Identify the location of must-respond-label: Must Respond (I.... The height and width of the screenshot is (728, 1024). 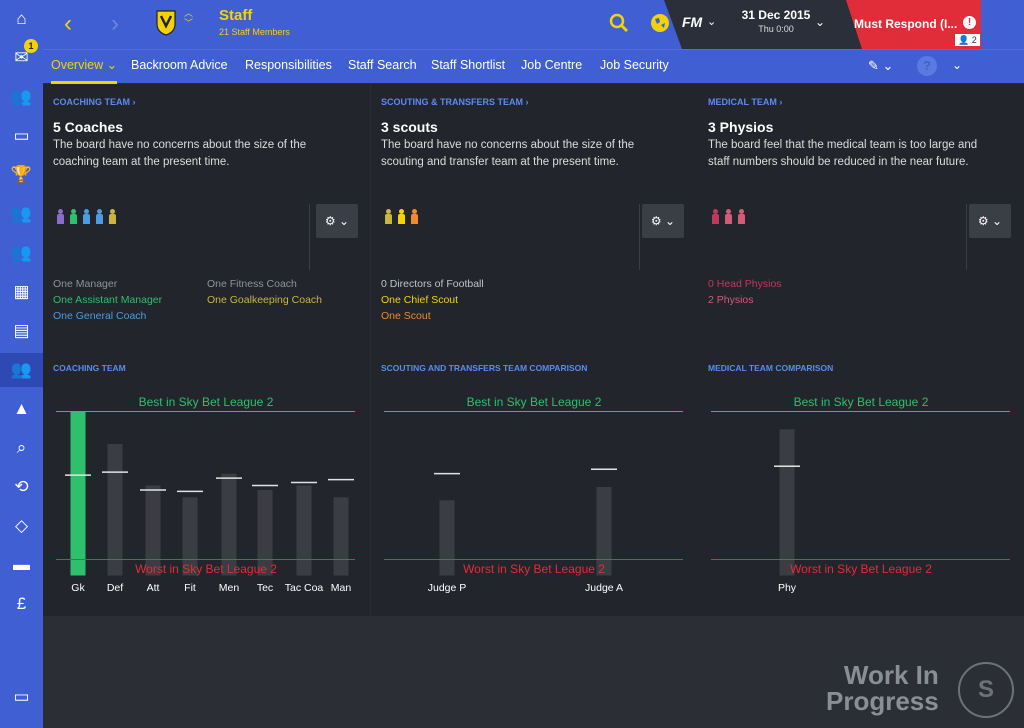
(906, 24).